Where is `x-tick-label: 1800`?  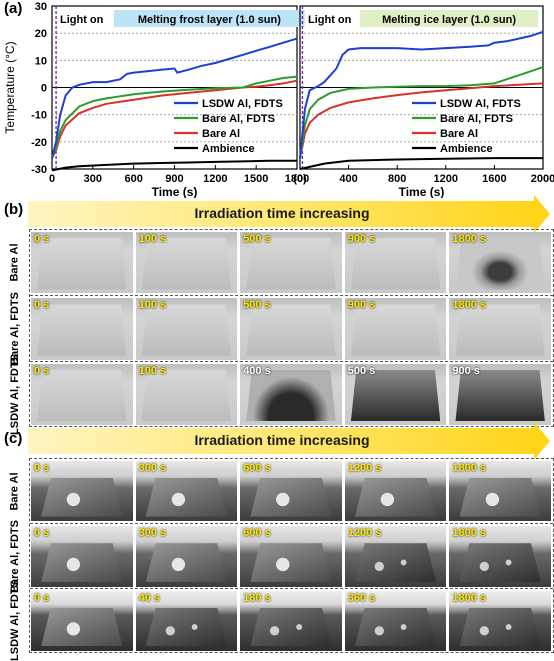
x-tick-label: 1800 is located at coordinates (297, 179).